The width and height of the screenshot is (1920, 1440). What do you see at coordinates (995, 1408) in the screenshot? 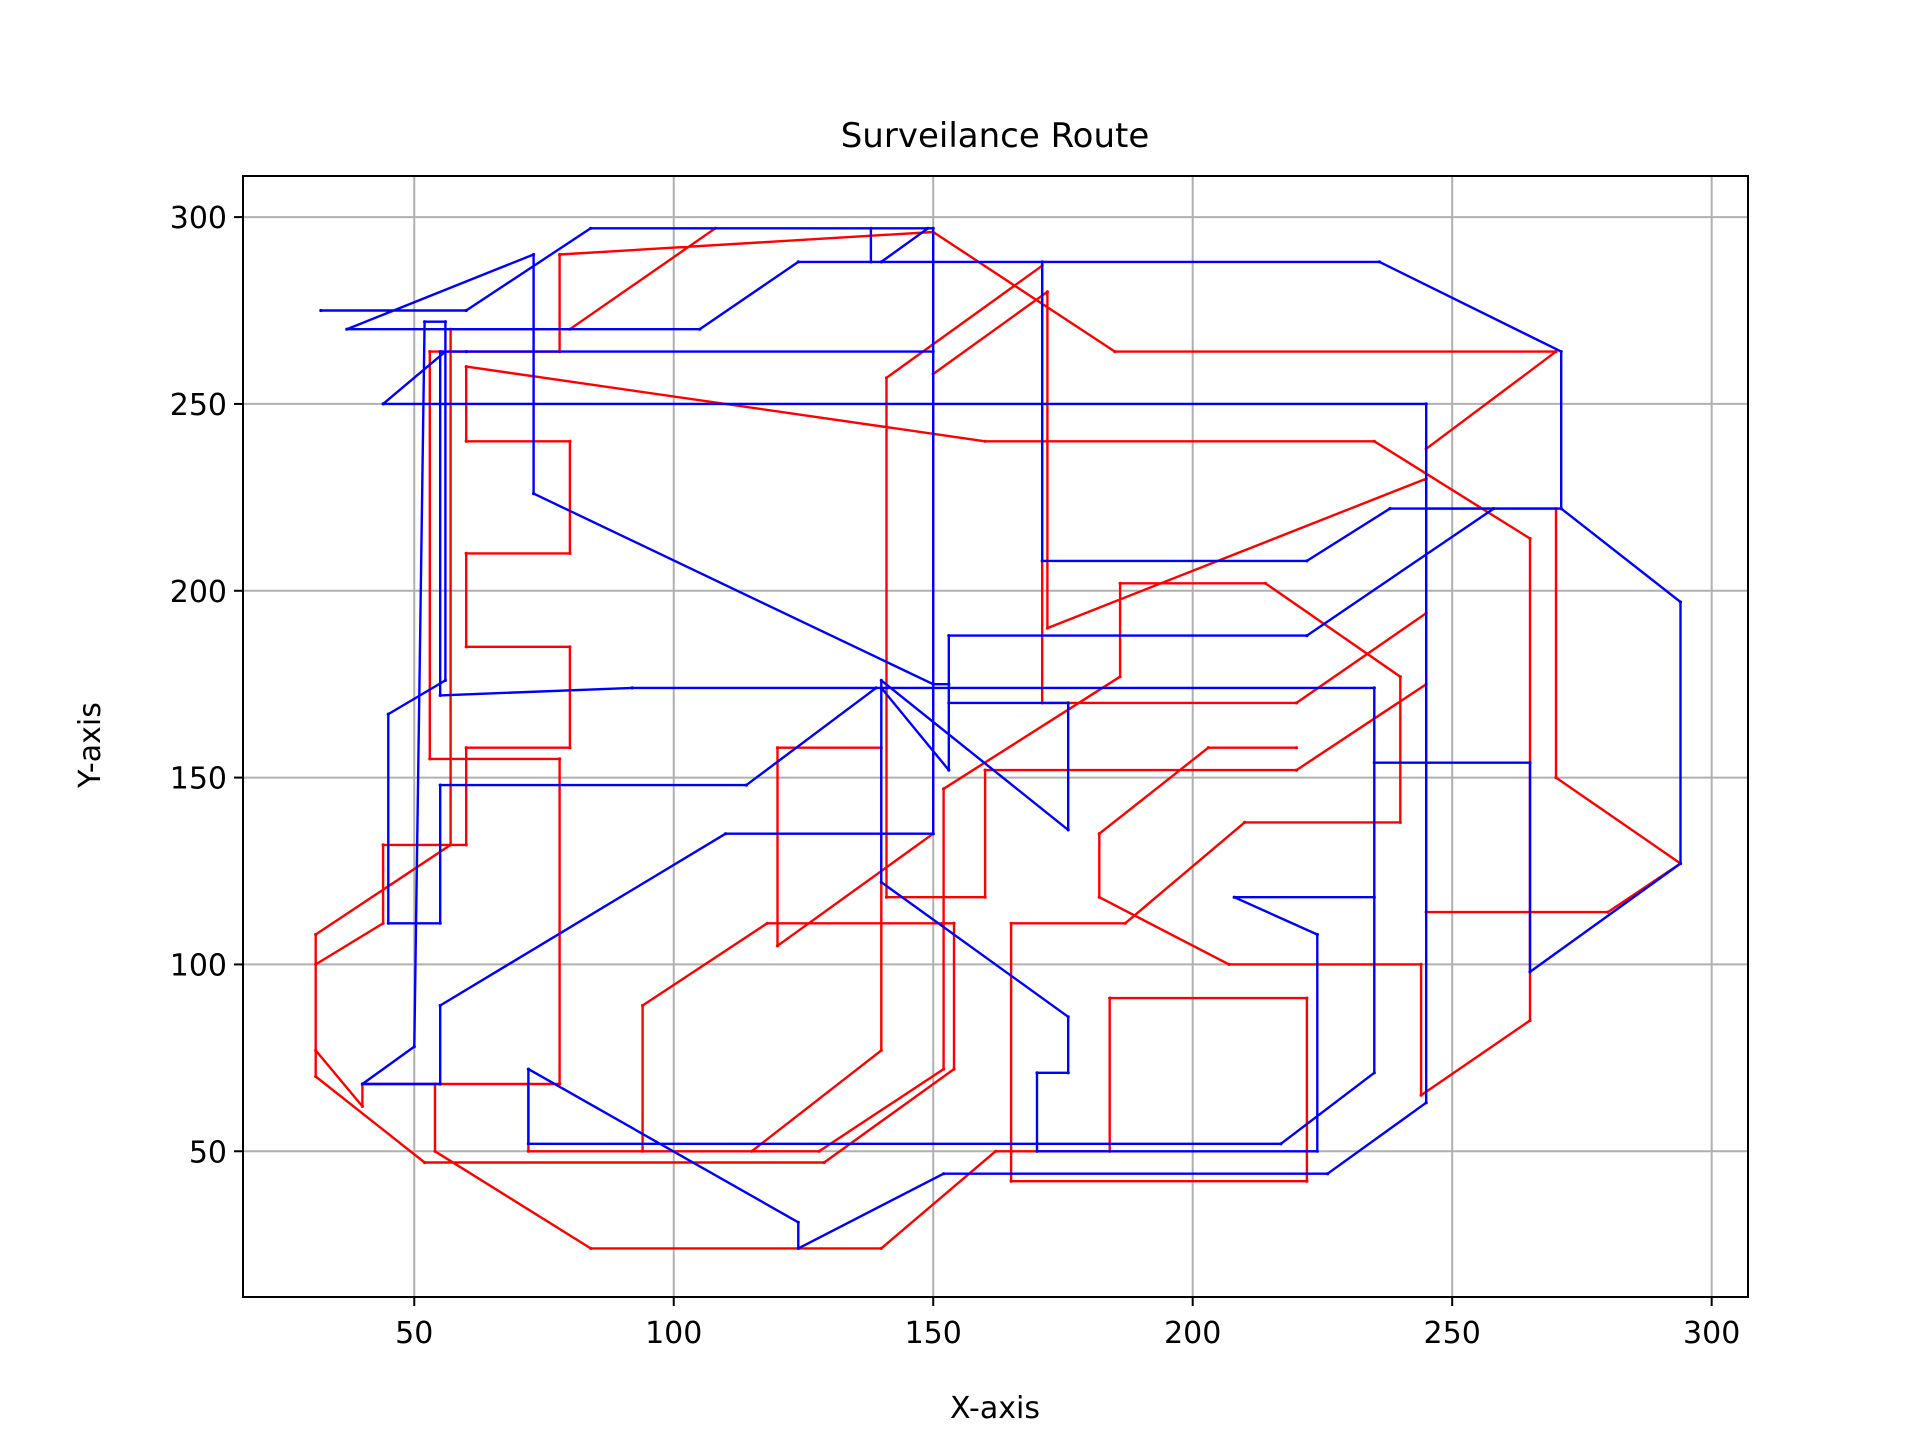
I see `x-axis-label: X-axis` at bounding box center [995, 1408].